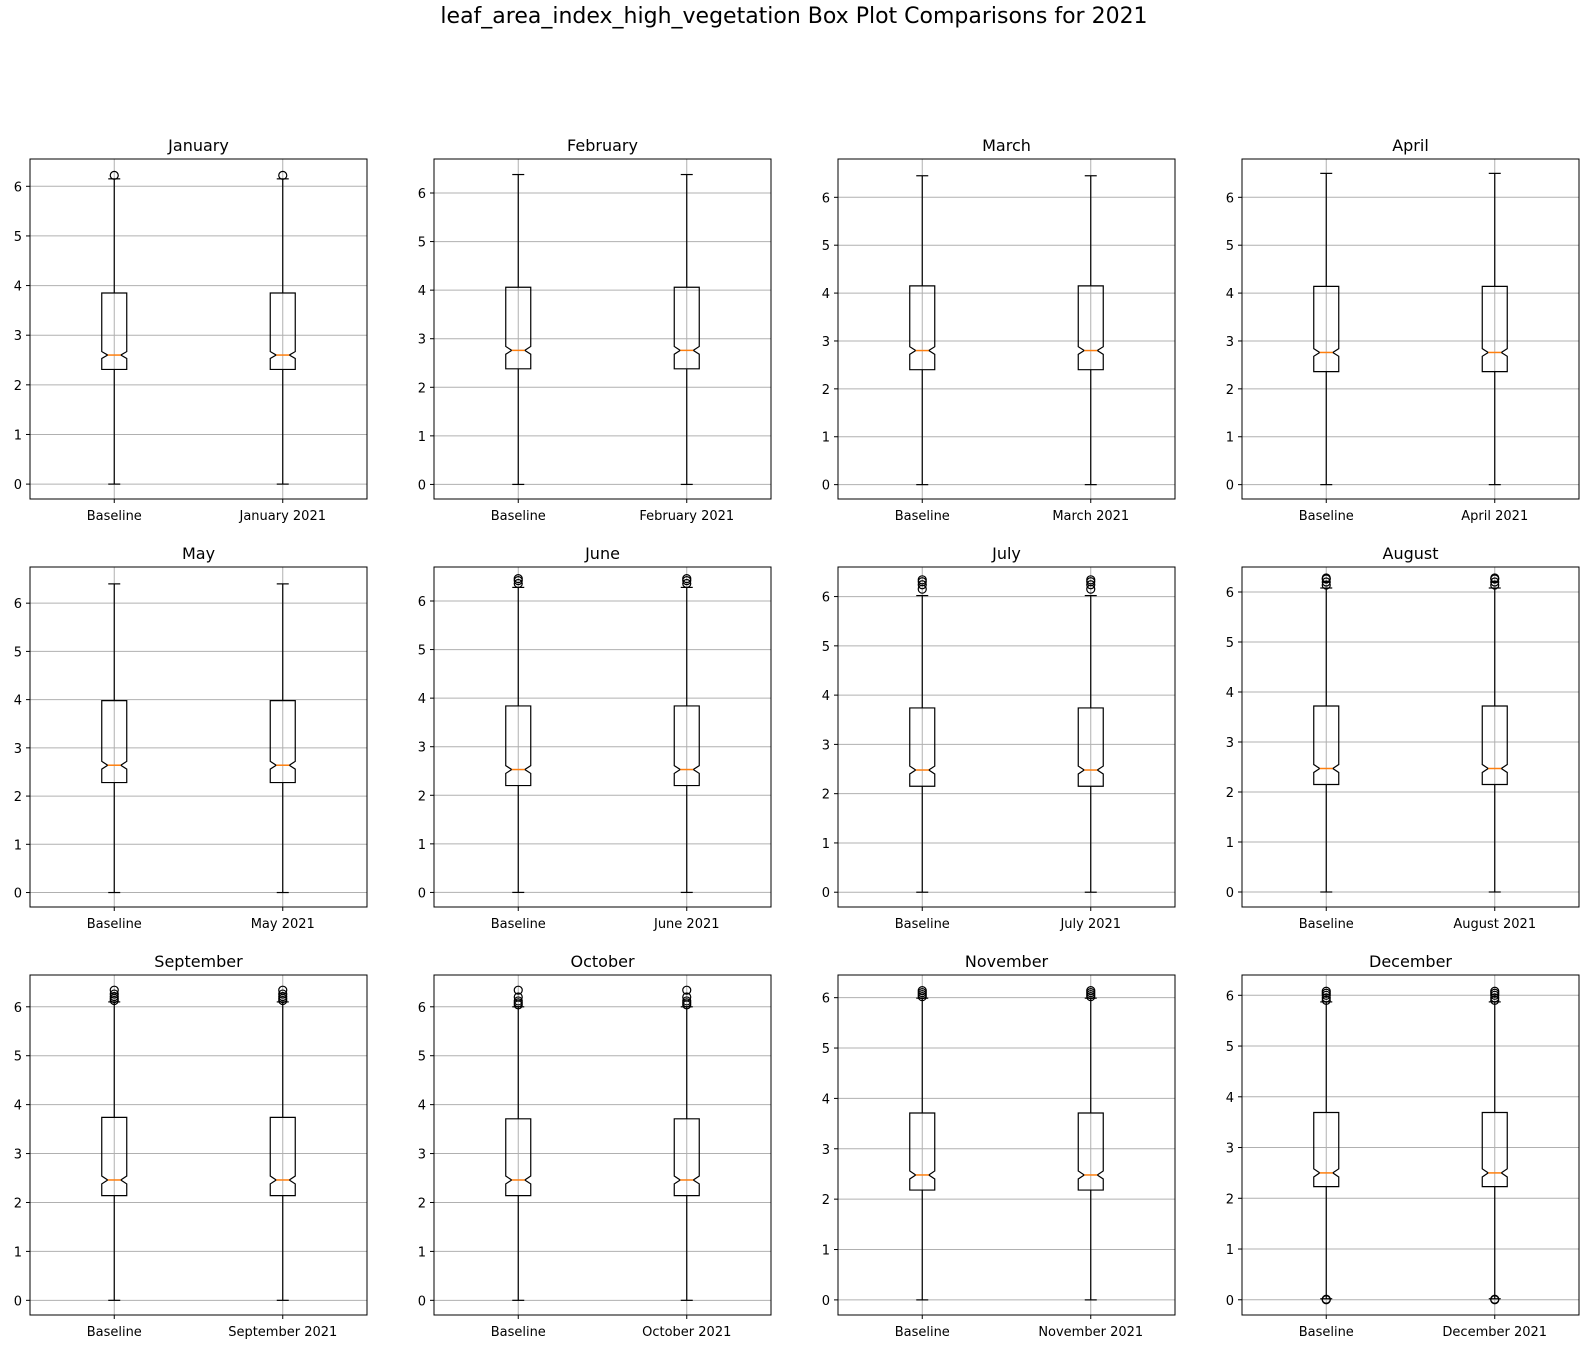  I want to click on subplot-title: March, so click(1006, 145).